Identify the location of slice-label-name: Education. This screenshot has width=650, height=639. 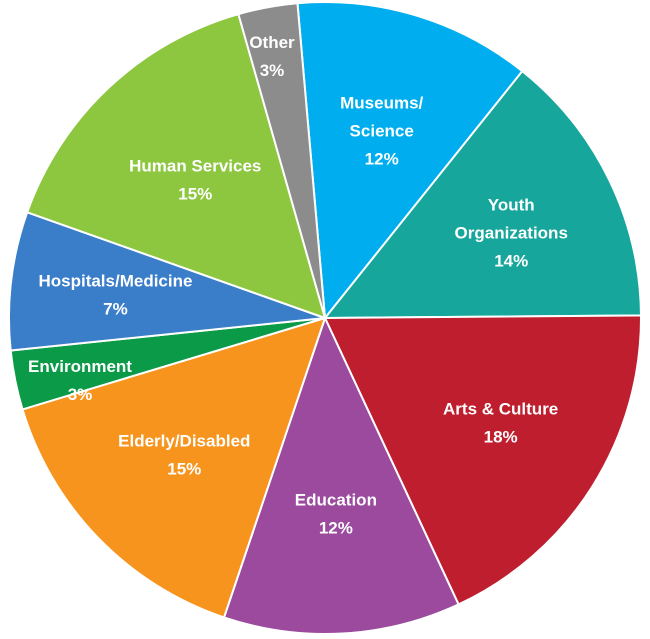
(336, 500).